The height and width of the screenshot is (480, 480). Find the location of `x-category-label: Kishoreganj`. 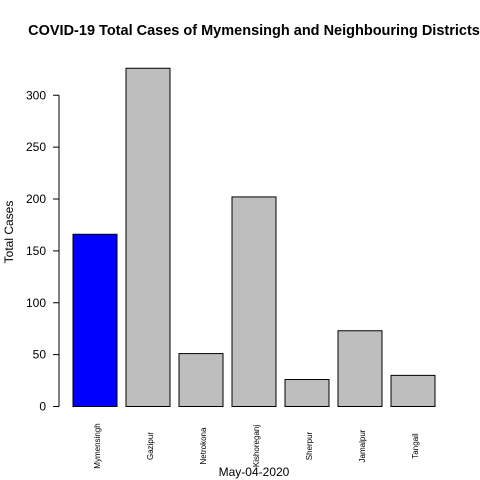

x-category-label: Kishoreganj is located at coordinates (256, 446).